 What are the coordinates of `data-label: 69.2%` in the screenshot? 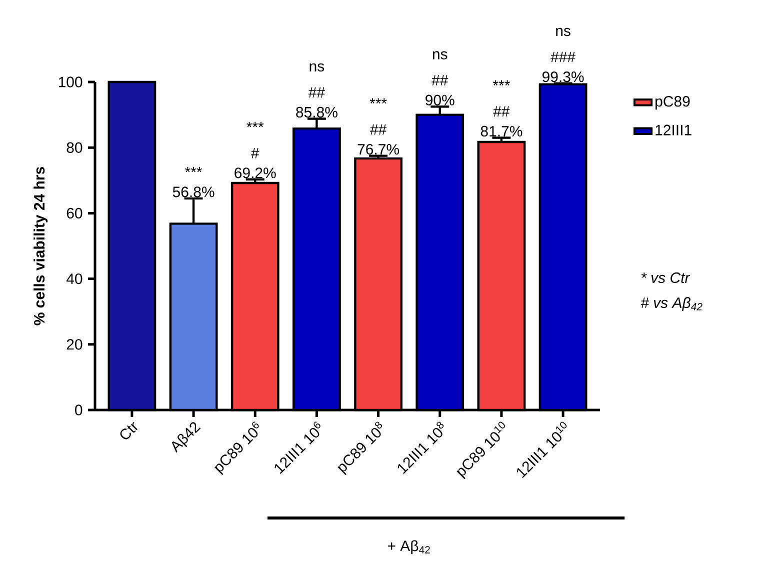 It's located at (255, 173).